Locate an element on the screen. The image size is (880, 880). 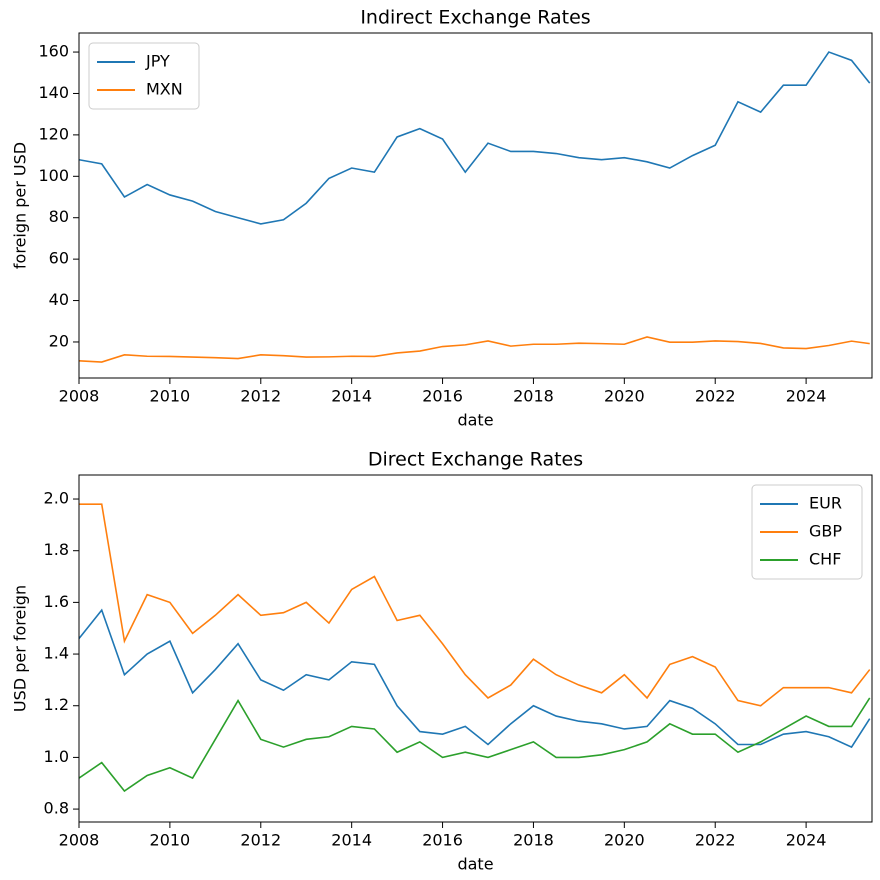
y-tick-label: 1.8 is located at coordinates (56, 549).